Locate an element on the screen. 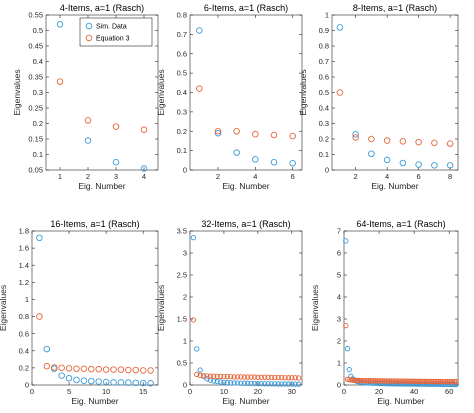  y-tick-label: 2 is located at coordinates (339, 341).